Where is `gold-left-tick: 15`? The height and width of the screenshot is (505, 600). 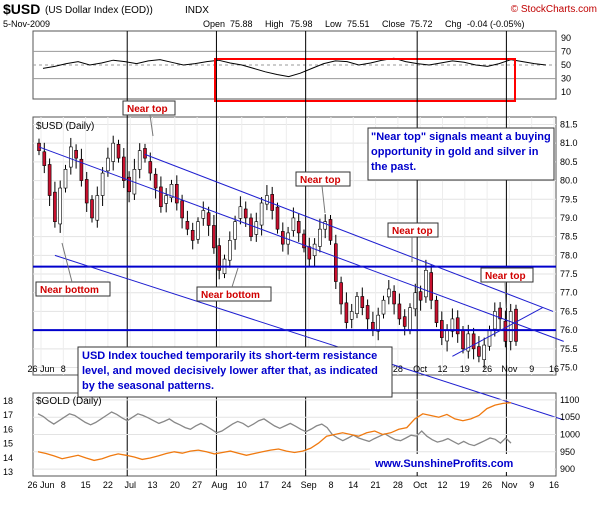
gold-left-tick: 15 is located at coordinates (8, 444).